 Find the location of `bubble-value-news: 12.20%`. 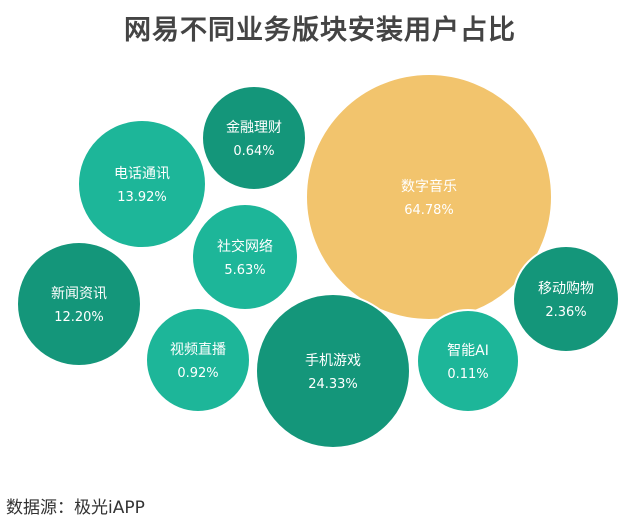

bubble-value-news: 12.20% is located at coordinates (79, 317).